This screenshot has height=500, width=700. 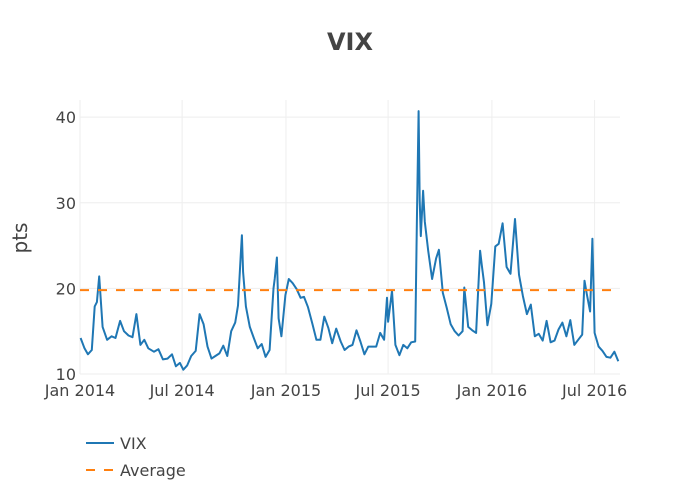 What do you see at coordinates (66, 374) in the screenshot?
I see `y-tick-label: 10` at bounding box center [66, 374].